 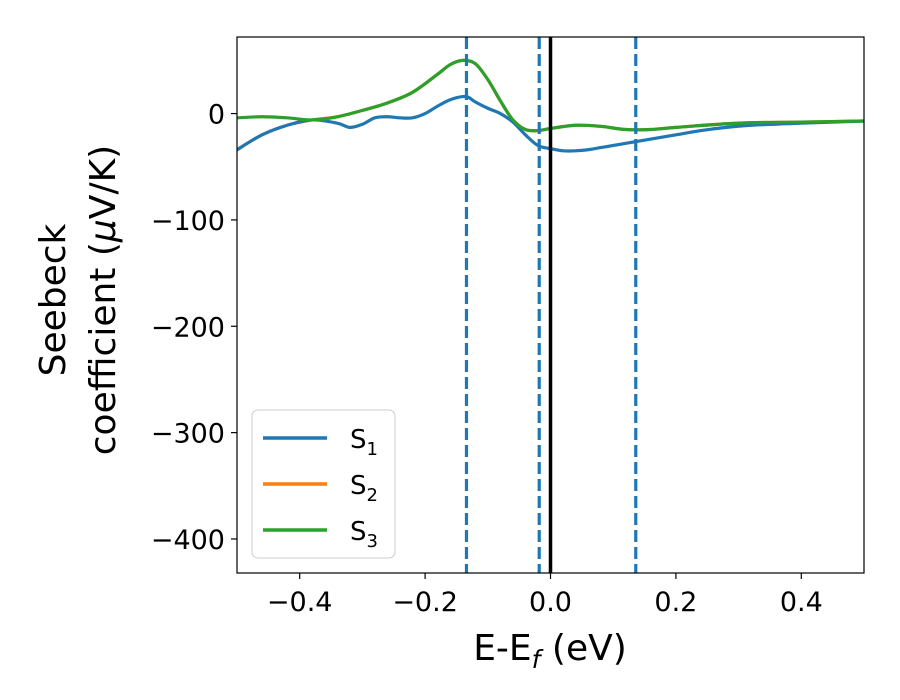 I want to click on x-tick-label: 0.2, so click(x=675, y=602).